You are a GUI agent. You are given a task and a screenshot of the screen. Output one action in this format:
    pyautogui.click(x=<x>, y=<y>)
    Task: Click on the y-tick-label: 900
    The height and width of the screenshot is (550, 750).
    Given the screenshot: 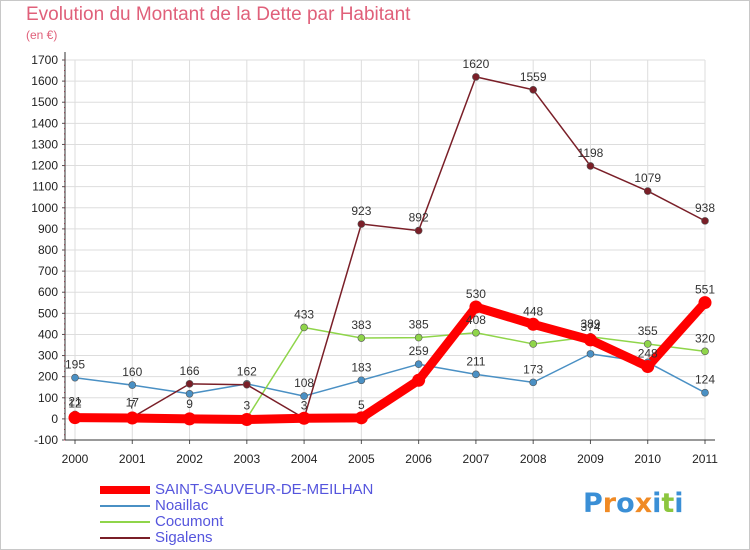 What is the action you would take?
    pyautogui.click(x=48, y=229)
    